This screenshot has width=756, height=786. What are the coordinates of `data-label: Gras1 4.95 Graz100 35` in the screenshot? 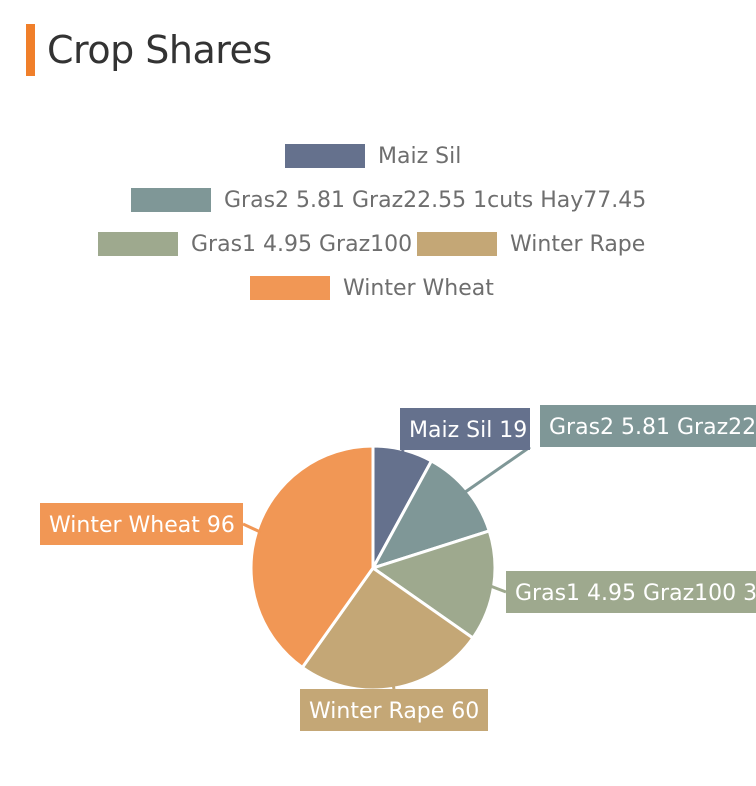 It's located at (631, 592).